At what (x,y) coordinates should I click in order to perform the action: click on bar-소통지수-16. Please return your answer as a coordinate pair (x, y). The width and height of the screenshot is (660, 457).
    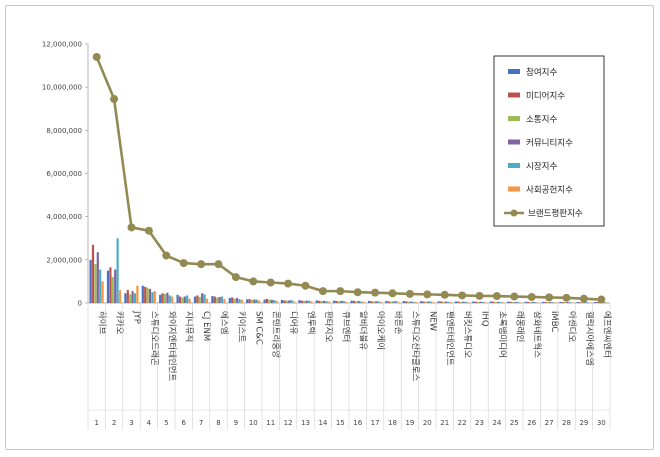
    Looking at the image, I should click on (356, 302).